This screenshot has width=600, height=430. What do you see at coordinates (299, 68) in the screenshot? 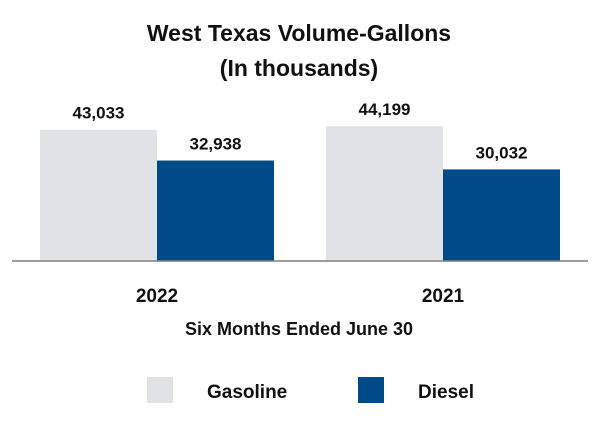
I see `chart-subtitle: (In thousands)` at bounding box center [299, 68].